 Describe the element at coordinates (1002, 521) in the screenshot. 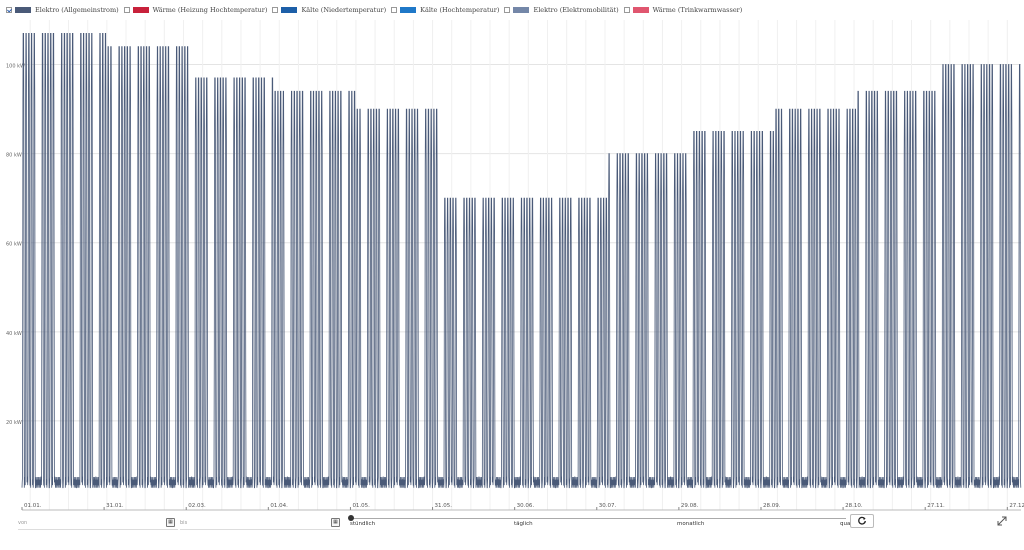

I see `expand-icon` at that location.